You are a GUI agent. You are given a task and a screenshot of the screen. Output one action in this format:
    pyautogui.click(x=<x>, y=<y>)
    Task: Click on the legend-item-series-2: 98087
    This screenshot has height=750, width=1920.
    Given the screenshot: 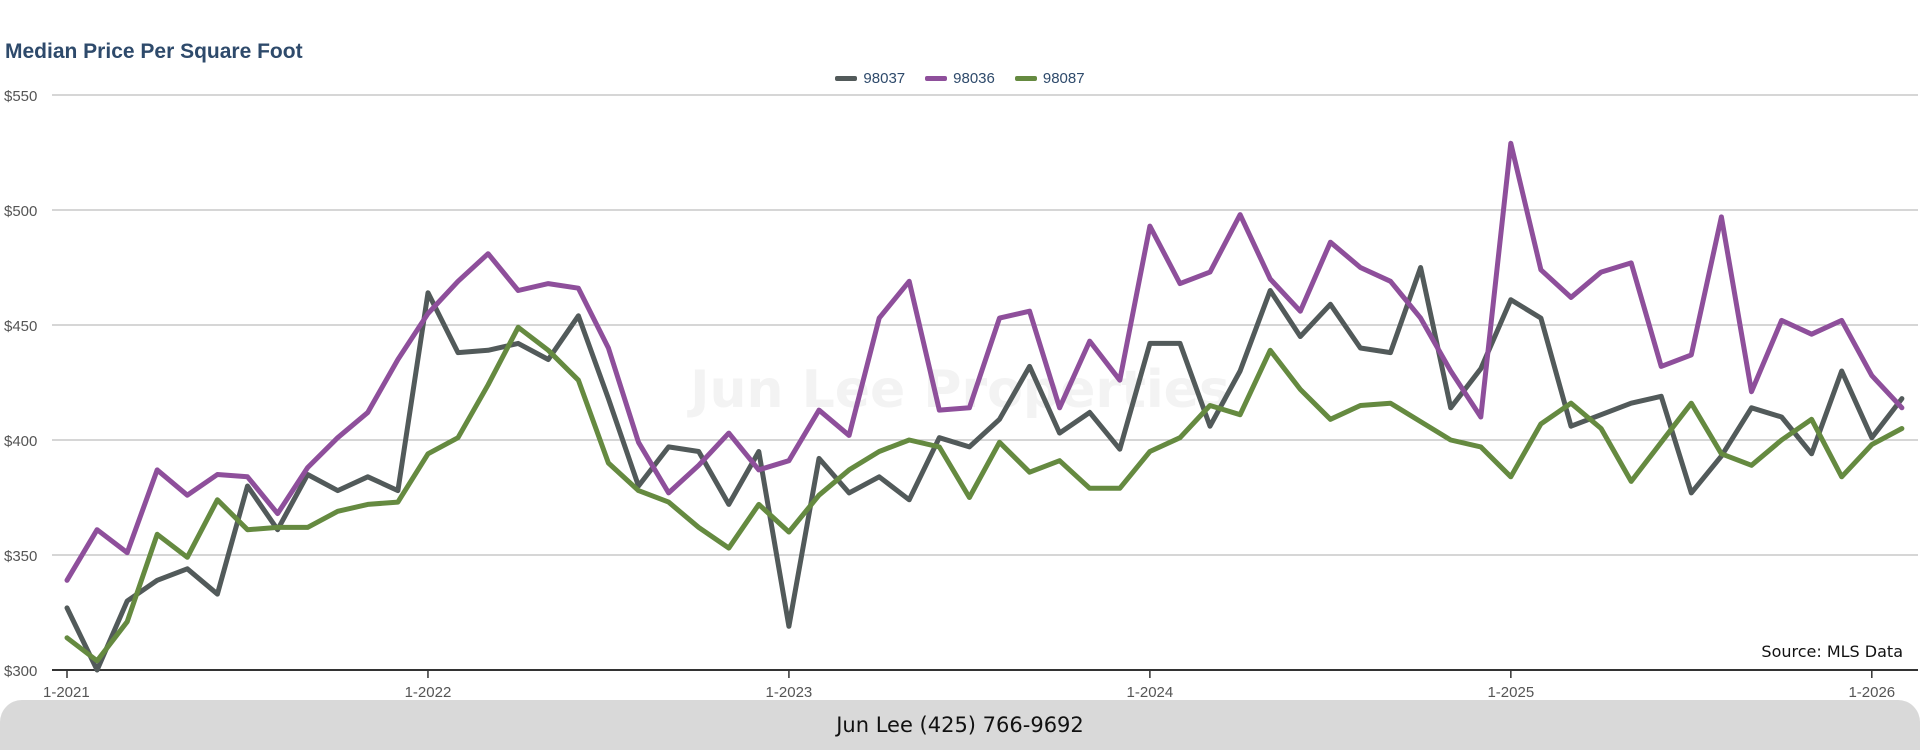 What is the action you would take?
    pyautogui.click(x=1049, y=78)
    